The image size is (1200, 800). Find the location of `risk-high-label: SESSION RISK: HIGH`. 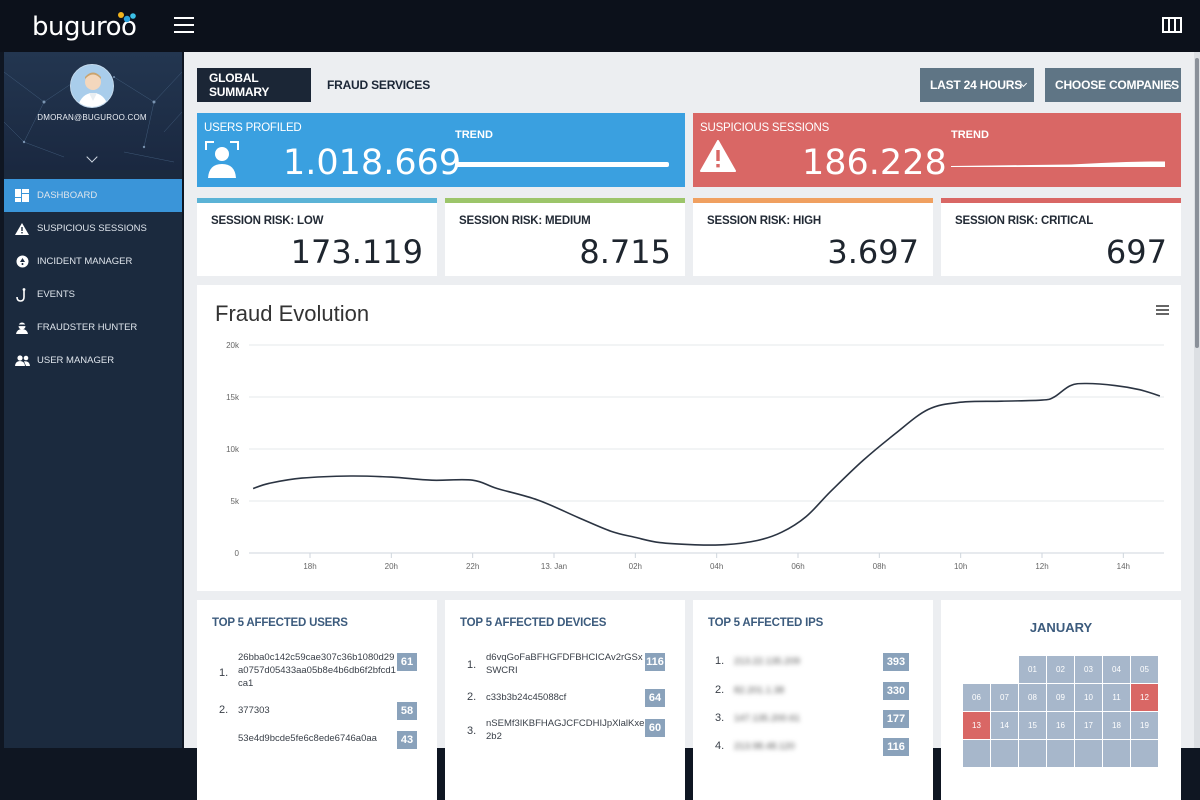

risk-high-label: SESSION RISK: HIGH is located at coordinates (764, 221).